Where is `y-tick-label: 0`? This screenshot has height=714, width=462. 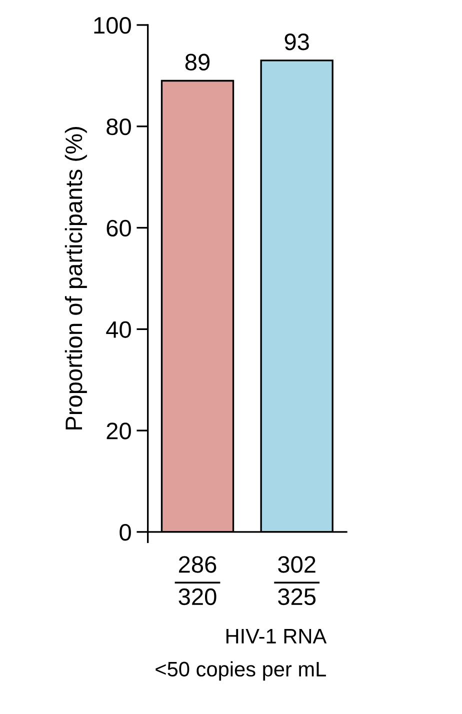 y-tick-label: 0 is located at coordinates (125, 532).